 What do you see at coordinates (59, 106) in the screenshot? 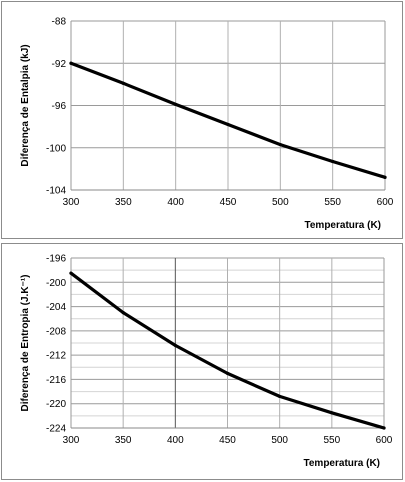
I see `y-tick-label: -96` at bounding box center [59, 106].